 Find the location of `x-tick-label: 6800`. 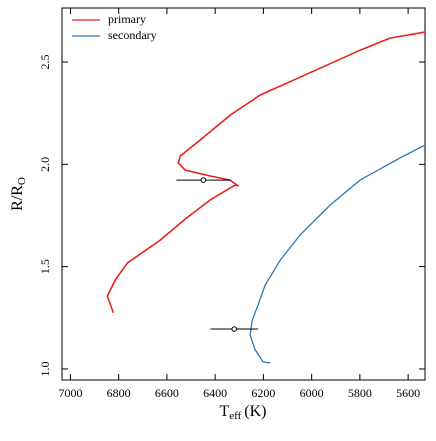

x-tick-label: 6800 is located at coordinates (119, 393).